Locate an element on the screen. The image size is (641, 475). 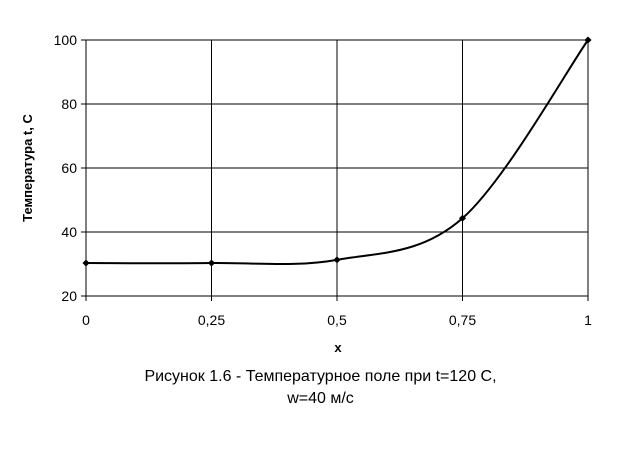
x-tick-label: 0,75 is located at coordinates (462, 320).